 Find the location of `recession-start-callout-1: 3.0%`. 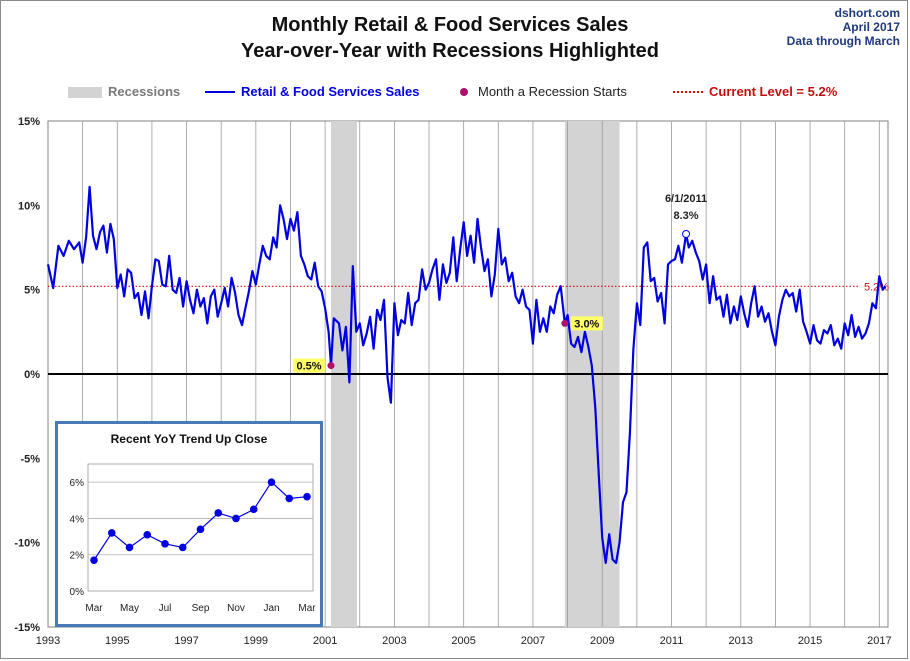

recession-start-callout-1: 3.0% is located at coordinates (586, 324).